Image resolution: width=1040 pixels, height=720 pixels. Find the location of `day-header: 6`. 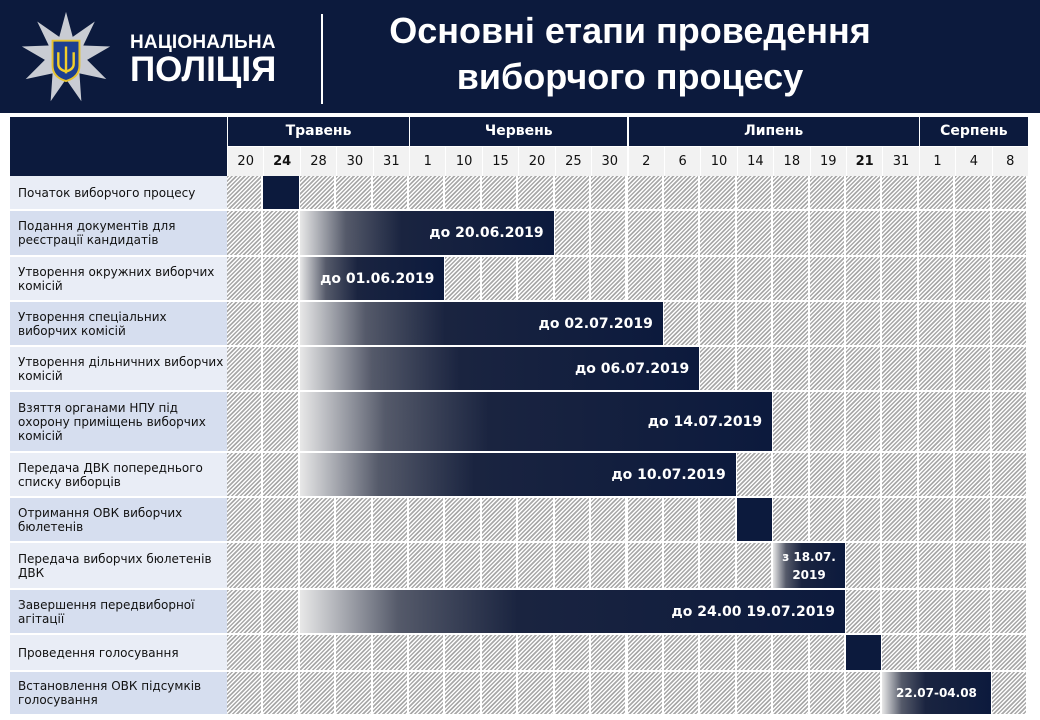

day-header: 6 is located at coordinates (682, 161).